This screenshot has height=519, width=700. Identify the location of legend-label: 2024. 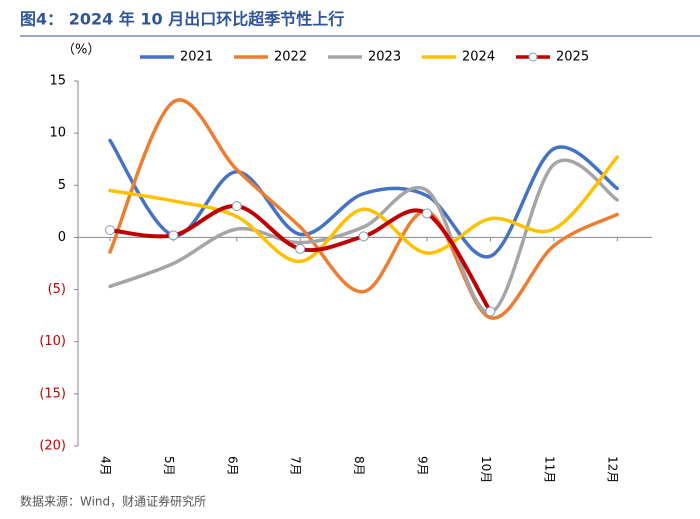
(478, 57).